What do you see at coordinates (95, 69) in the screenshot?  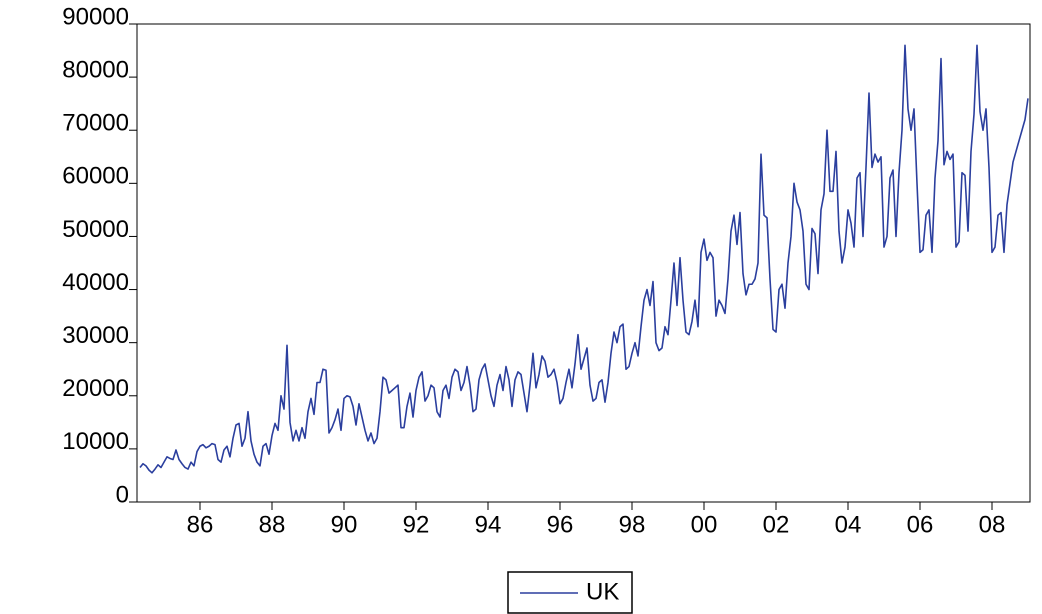 I see `y-tick-label: 80000` at bounding box center [95, 69].